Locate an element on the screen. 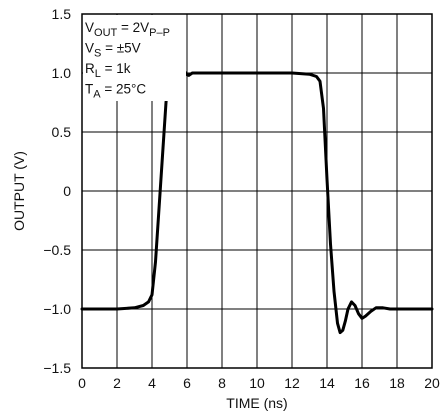 The height and width of the screenshot is (420, 447). y-tick-label: 1.0 is located at coordinates (62, 73).